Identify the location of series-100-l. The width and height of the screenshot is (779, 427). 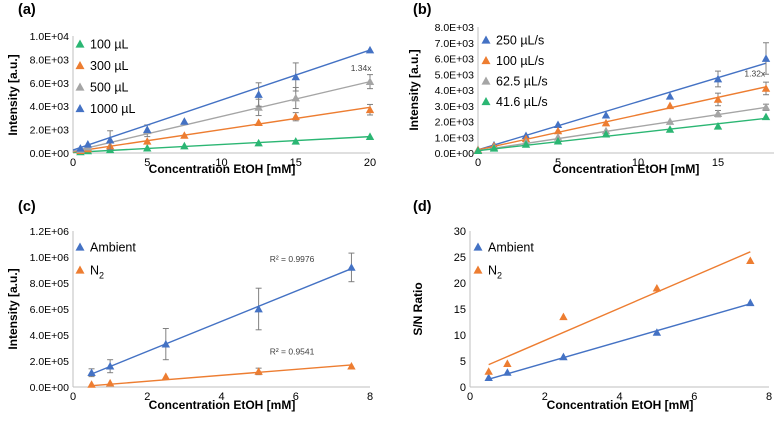
(223, 144).